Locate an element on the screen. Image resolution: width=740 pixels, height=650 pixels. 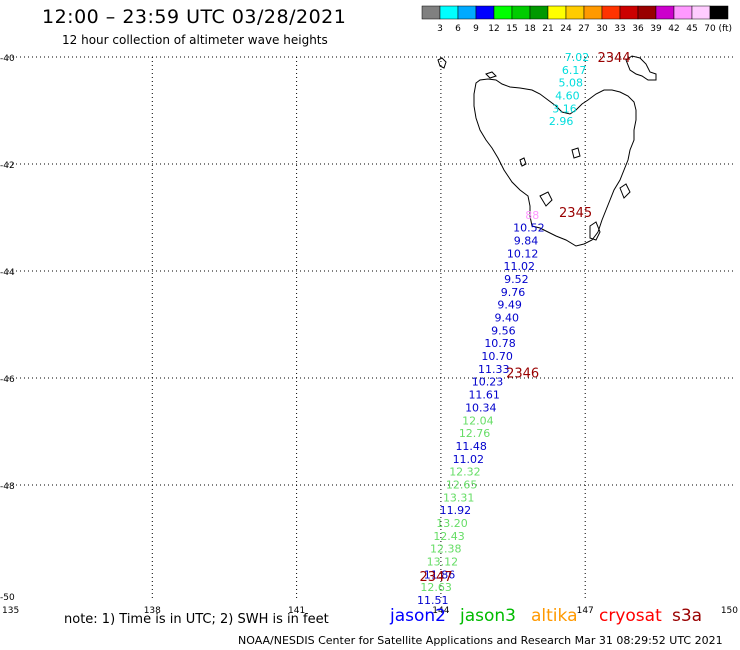
colorbar-label: 24 is located at coordinates (566, 29).